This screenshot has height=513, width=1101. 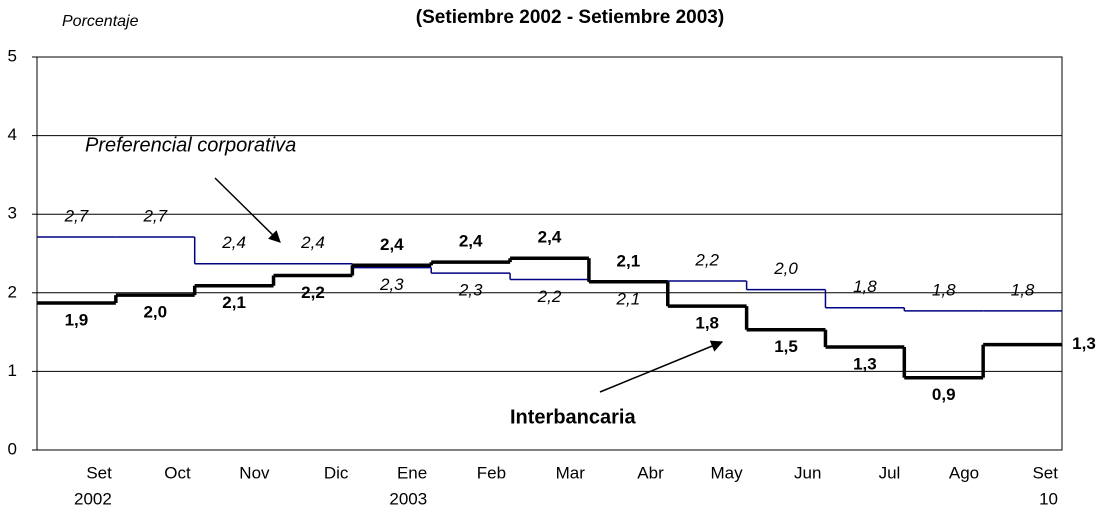 What do you see at coordinates (12, 134) in the screenshot?
I see `y-tick-label: 4` at bounding box center [12, 134].